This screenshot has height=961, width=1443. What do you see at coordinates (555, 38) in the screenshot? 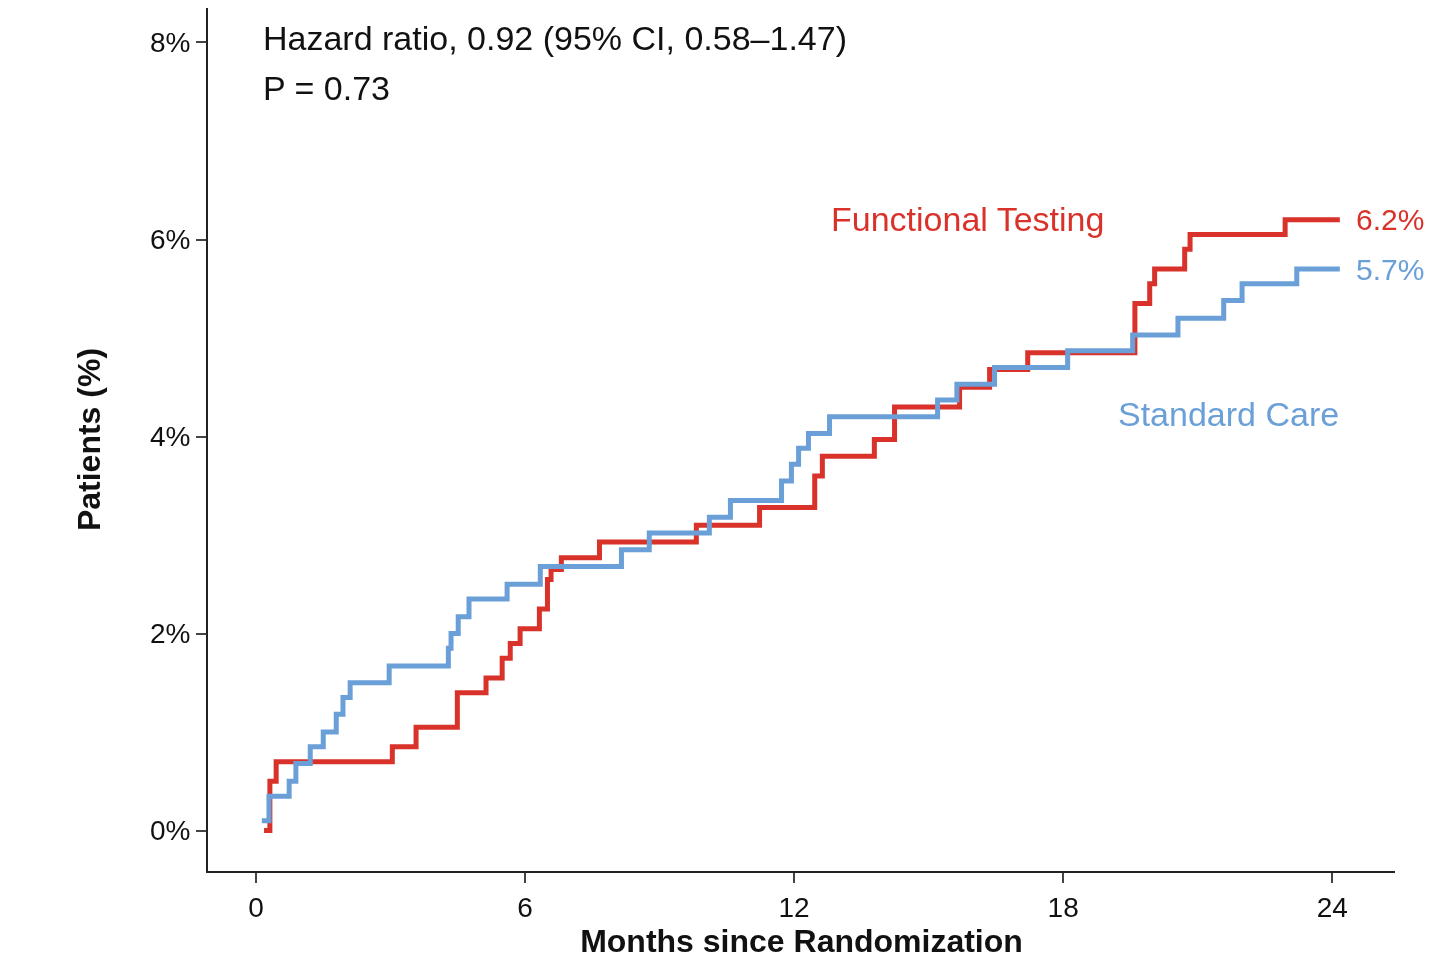
I see `annotation: Hazard ratio, 0.92 (95% CI, 0.58–1.47)` at bounding box center [555, 38].